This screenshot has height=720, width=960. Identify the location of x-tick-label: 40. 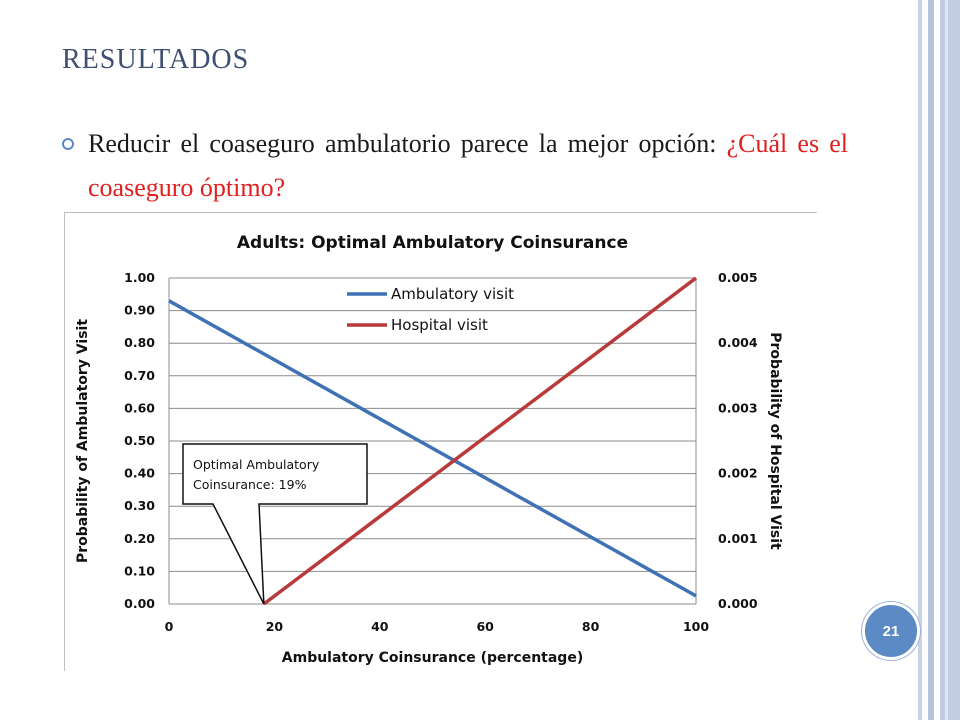
(380, 626).